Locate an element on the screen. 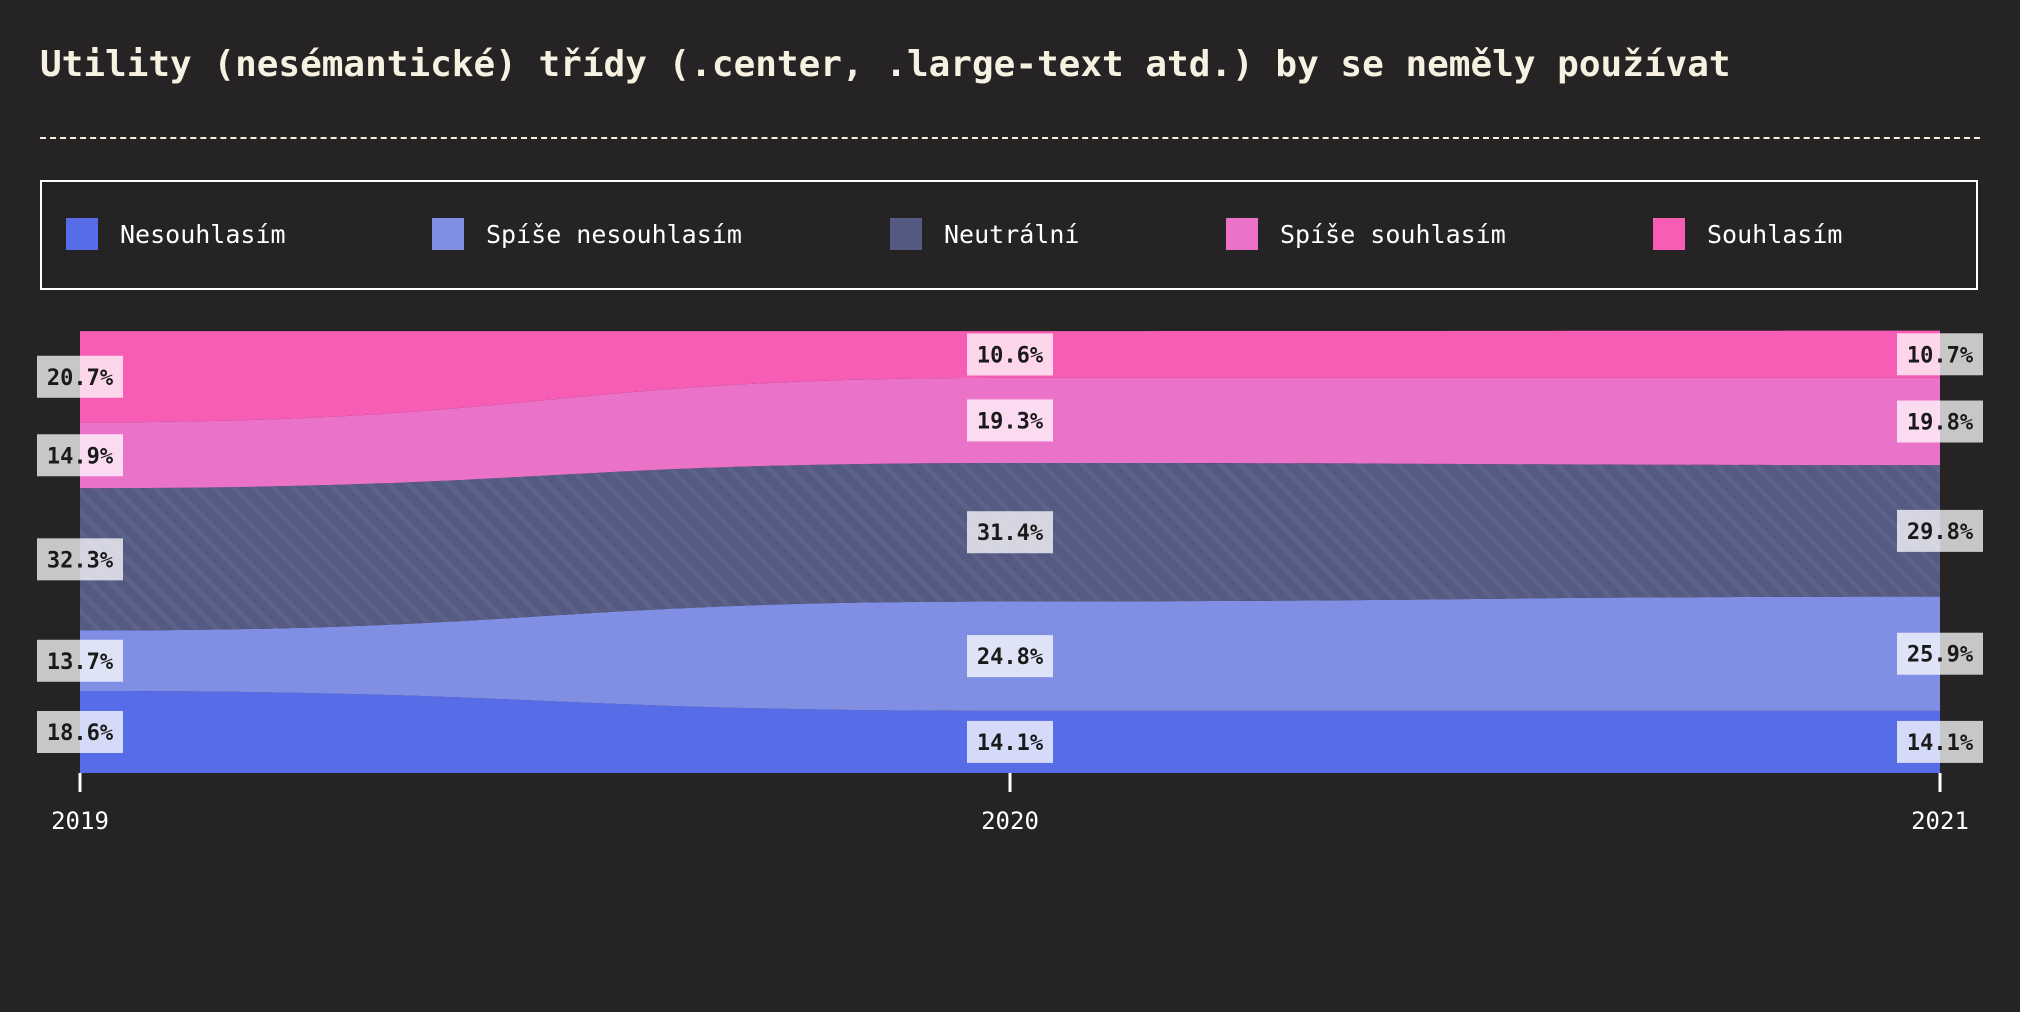  legend-item-nesouhlasim: Nesouhlasím is located at coordinates (176, 234).